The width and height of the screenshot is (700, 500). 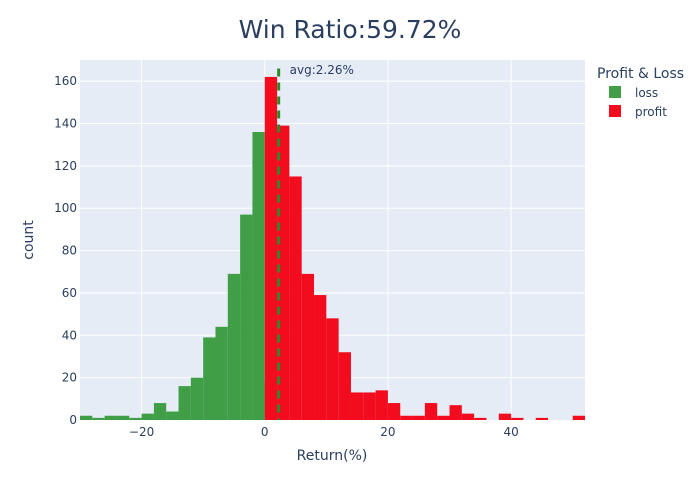 I want to click on average-line-group: avg:2.26%, so click(x=315, y=241).